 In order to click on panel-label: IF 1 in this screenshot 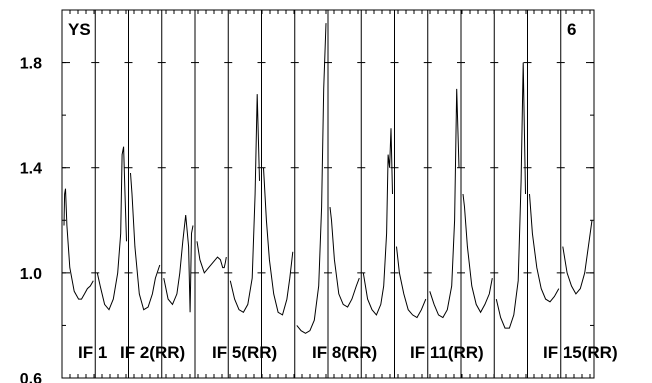, I will do `click(92, 352)`.